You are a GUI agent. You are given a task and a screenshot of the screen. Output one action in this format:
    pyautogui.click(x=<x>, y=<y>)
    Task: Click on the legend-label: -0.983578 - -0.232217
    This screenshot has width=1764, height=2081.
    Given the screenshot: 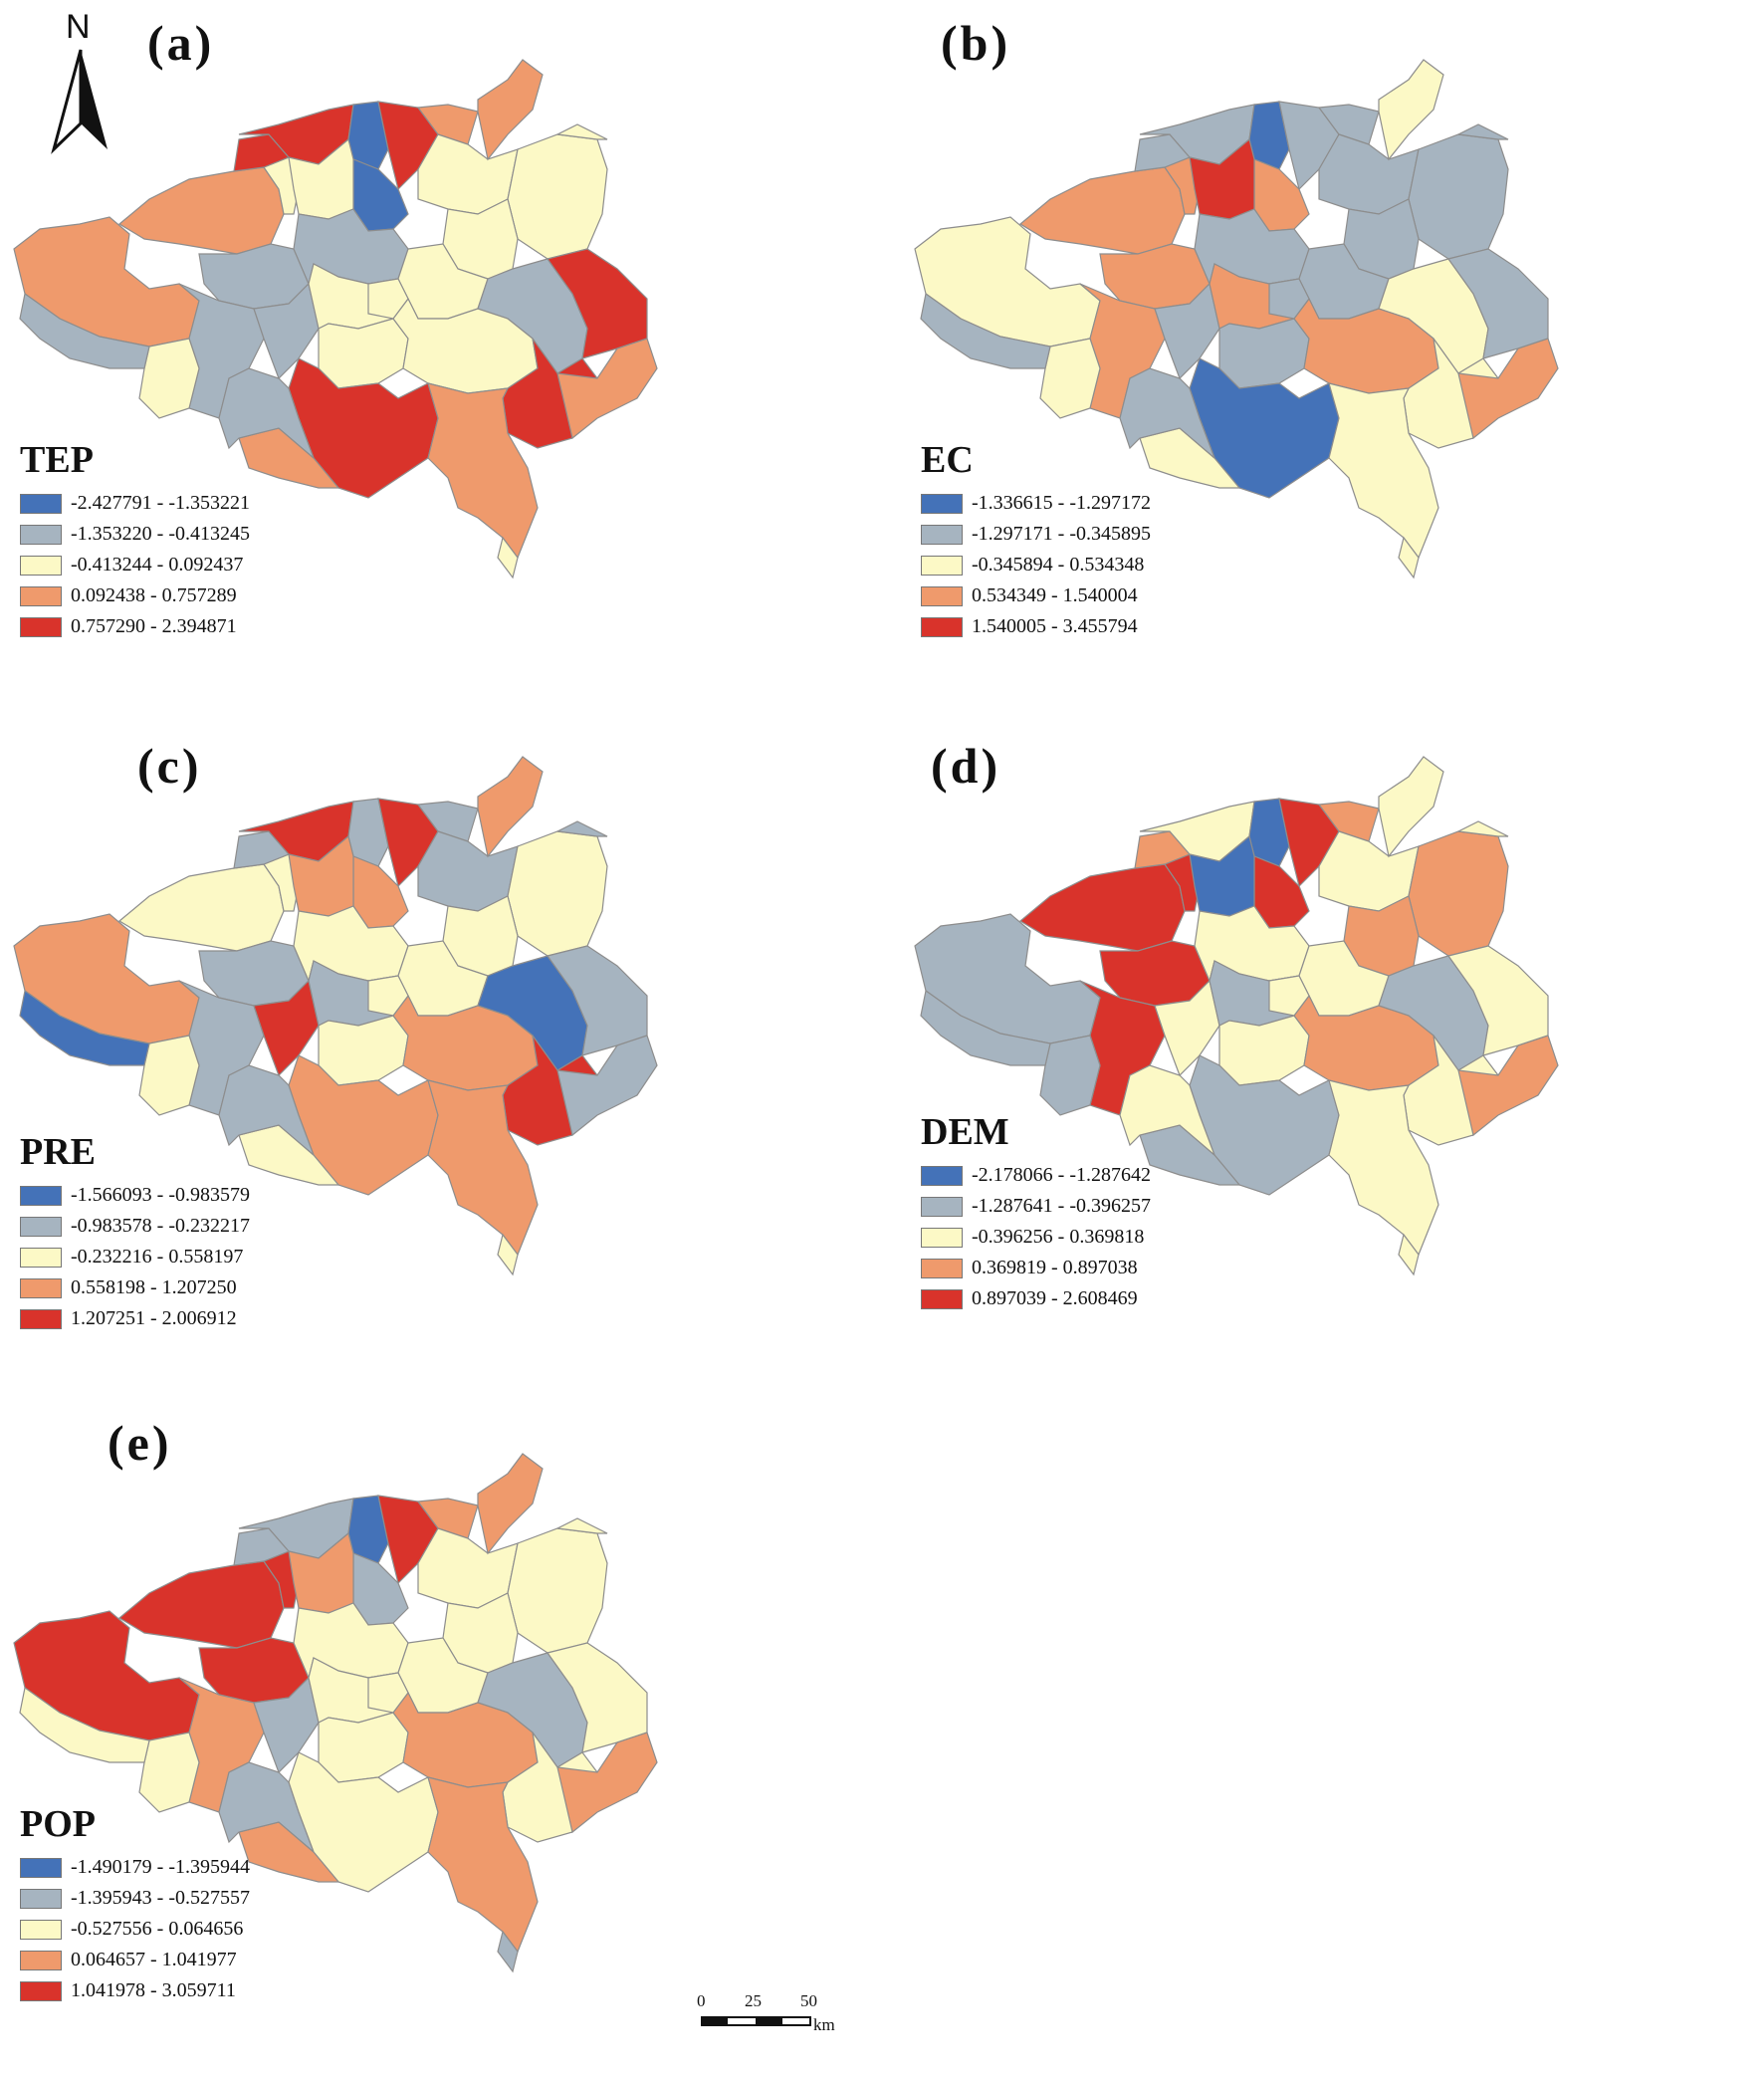 What is the action you would take?
    pyautogui.click(x=160, y=1226)
    